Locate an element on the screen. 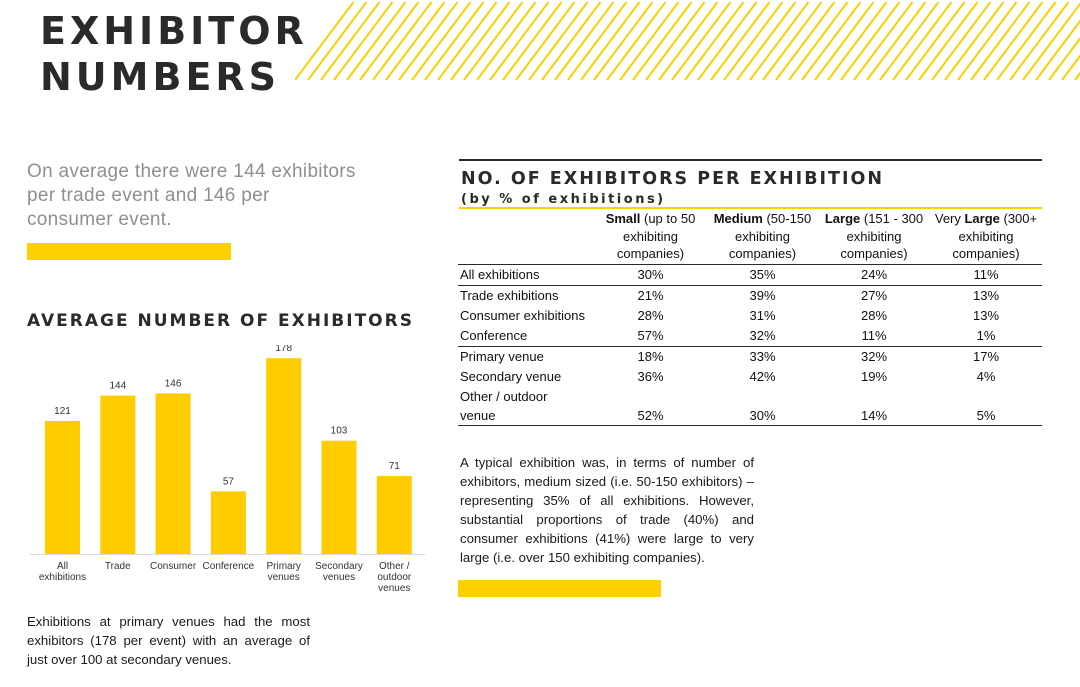 The height and width of the screenshot is (687, 1080). table-cell: 24% is located at coordinates (874, 274).